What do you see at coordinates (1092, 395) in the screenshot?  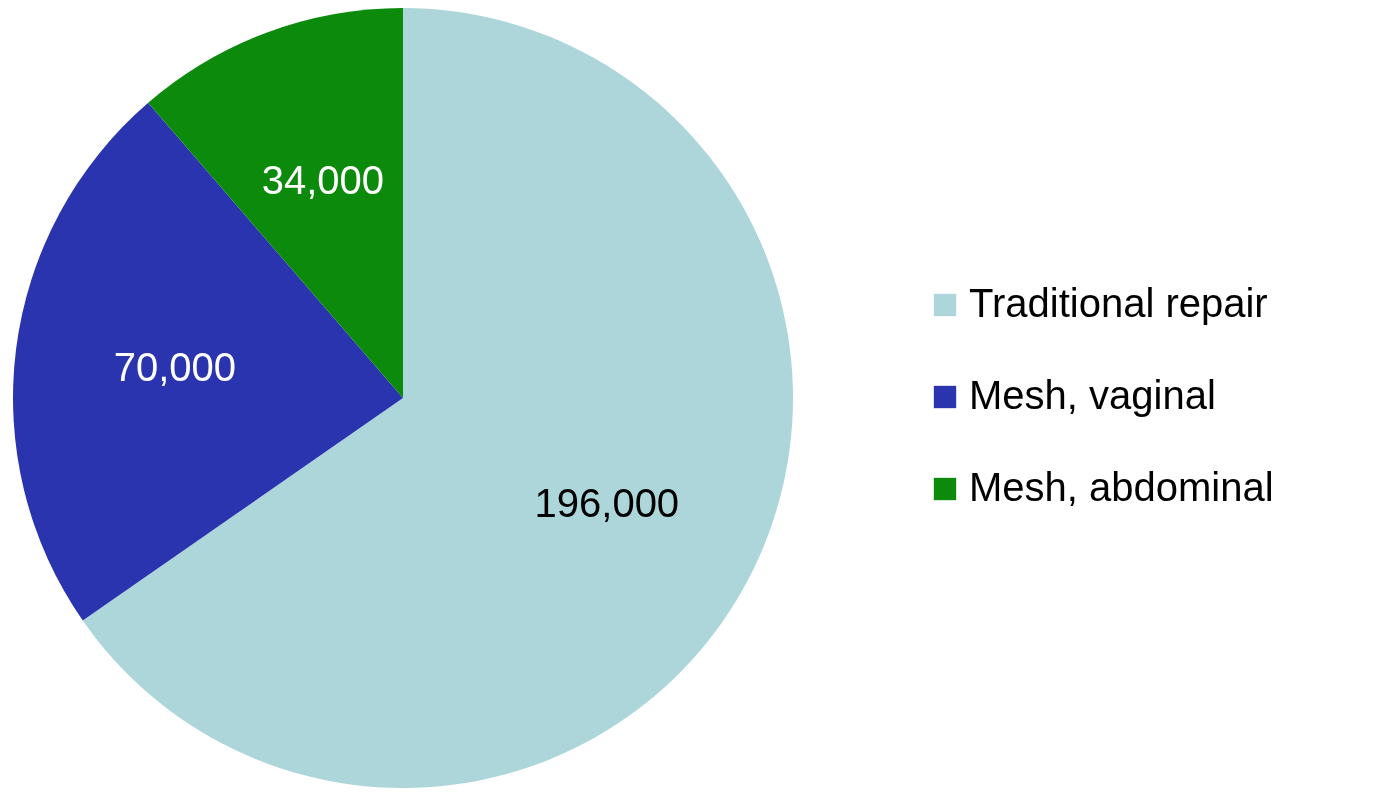 I see `legend-label: Mesh, vaginal` at bounding box center [1092, 395].